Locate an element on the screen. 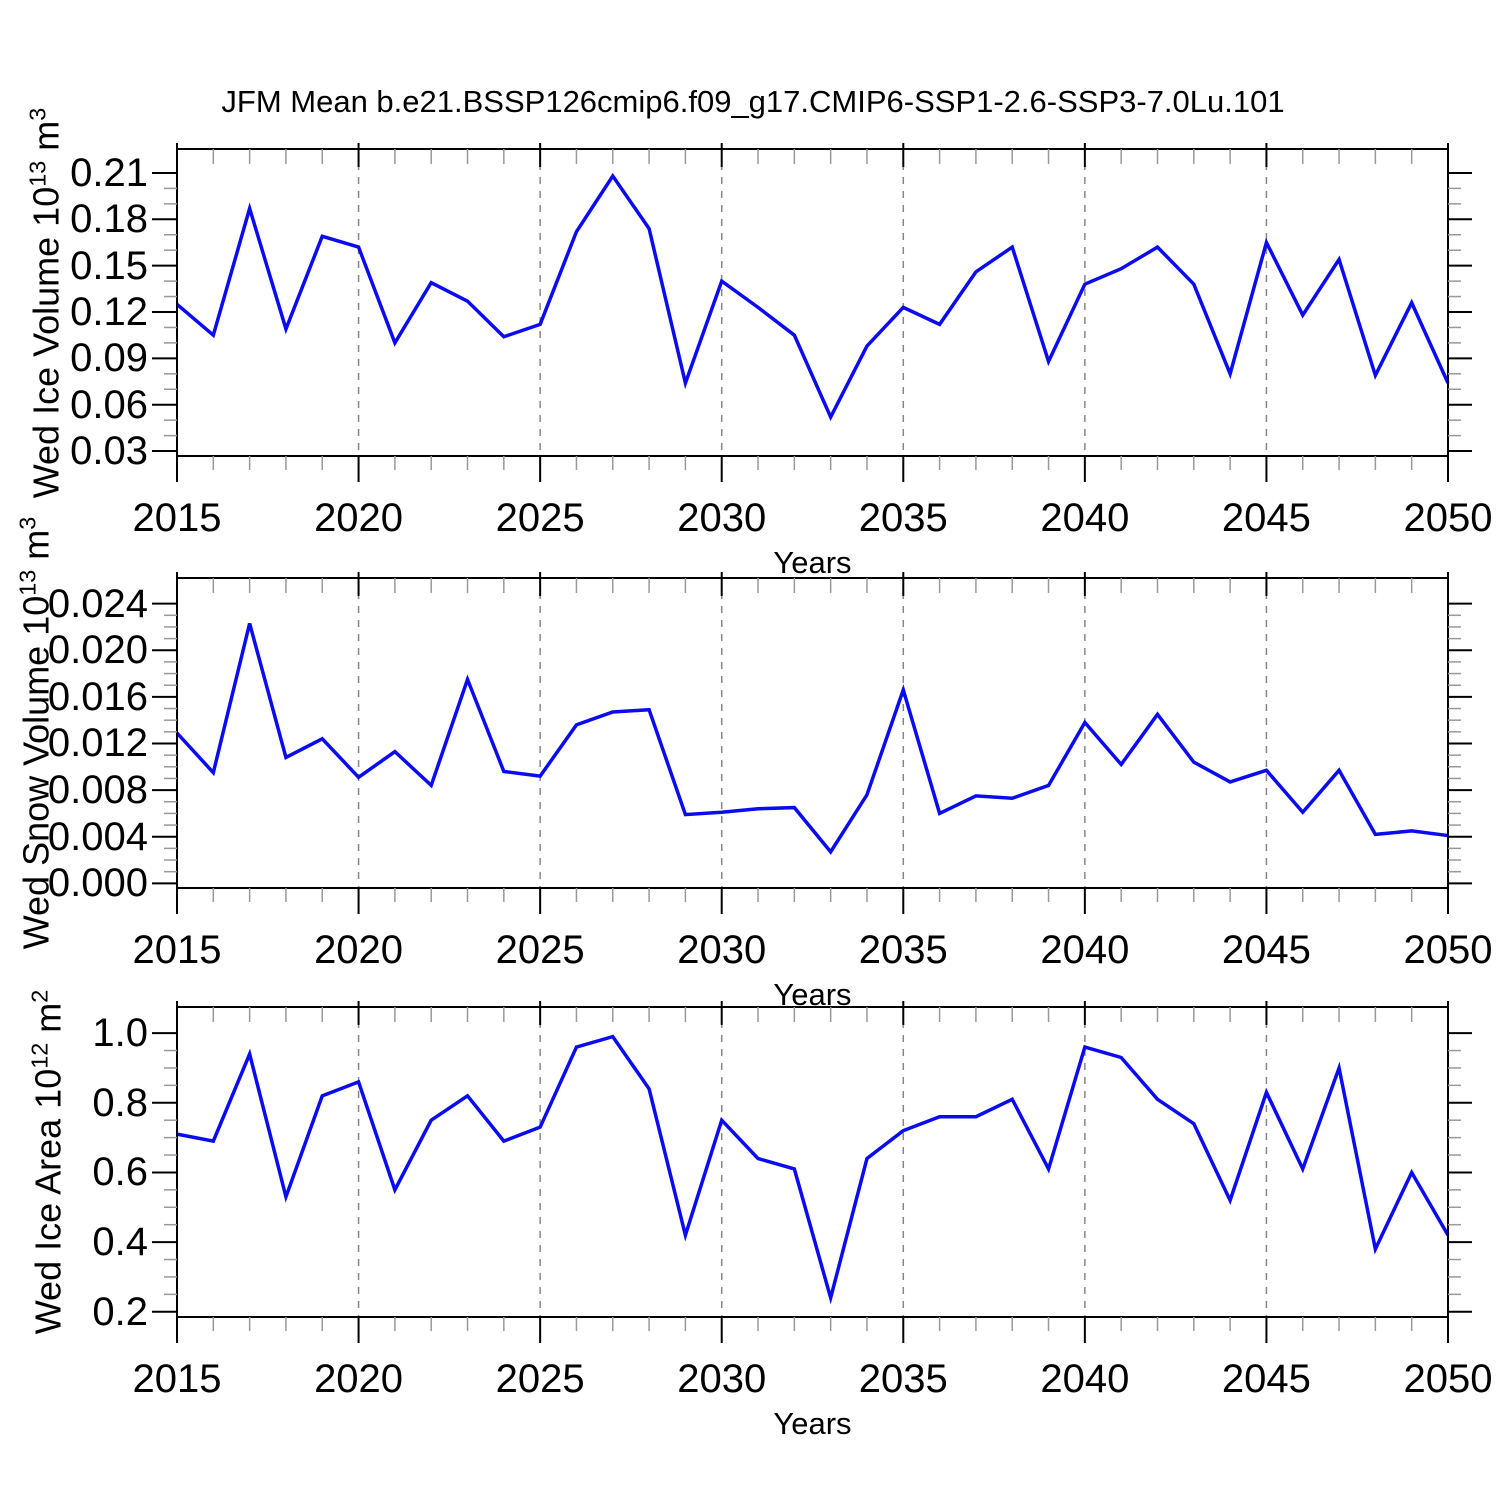  wed-ice-volume-y-axis-title: Wed Ice Volume 1013 m3 is located at coordinates (45, 302).